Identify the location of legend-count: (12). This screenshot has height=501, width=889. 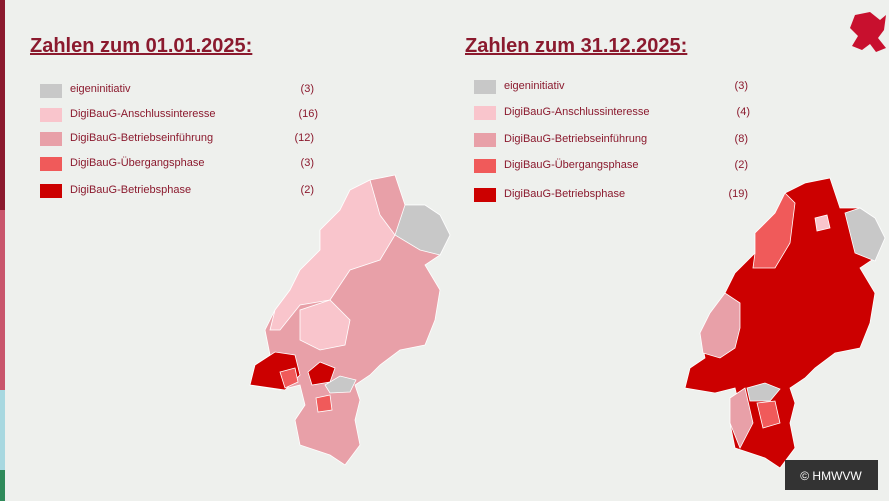
(304, 138).